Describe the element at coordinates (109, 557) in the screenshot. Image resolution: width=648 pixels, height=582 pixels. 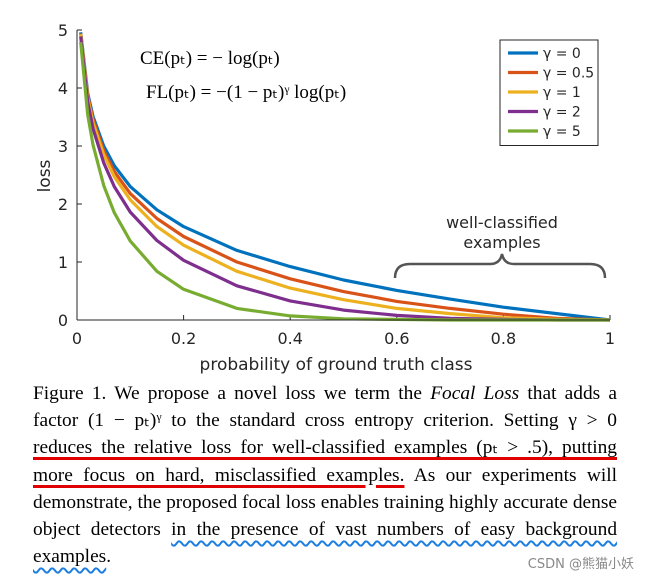
I see `caption-text: .` at that location.